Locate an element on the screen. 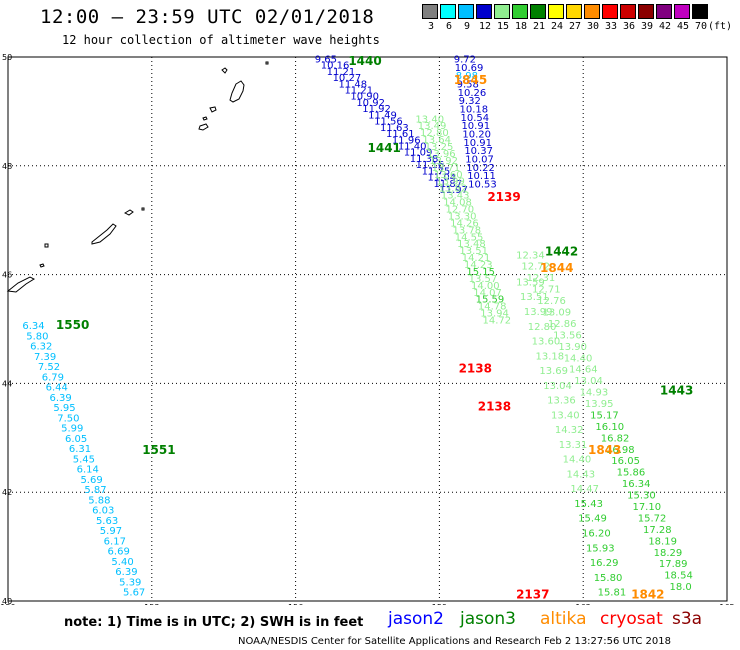 The height and width of the screenshot is (650, 740). scale-label: 24 is located at coordinates (557, 26).